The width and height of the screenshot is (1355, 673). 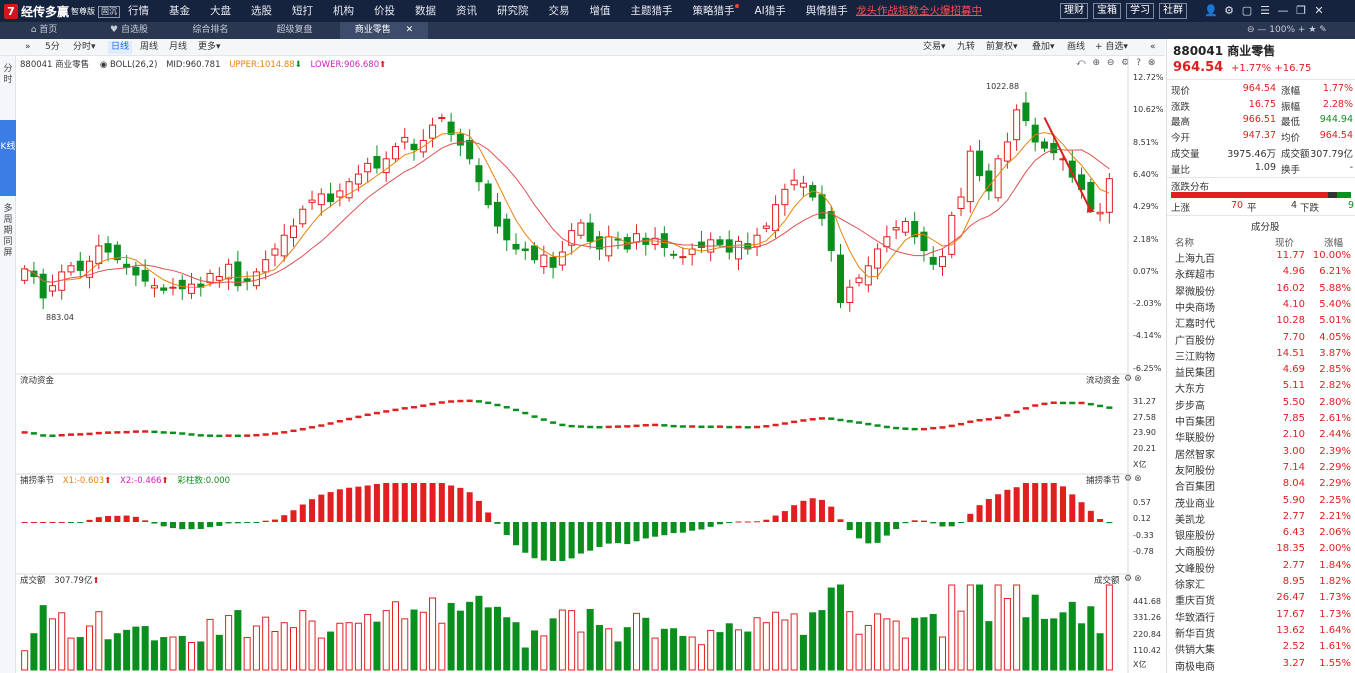 What do you see at coordinates (1263, 372) in the screenshot?
I see `stock-row: 益民集团 4.69 2.85%` at bounding box center [1263, 372].